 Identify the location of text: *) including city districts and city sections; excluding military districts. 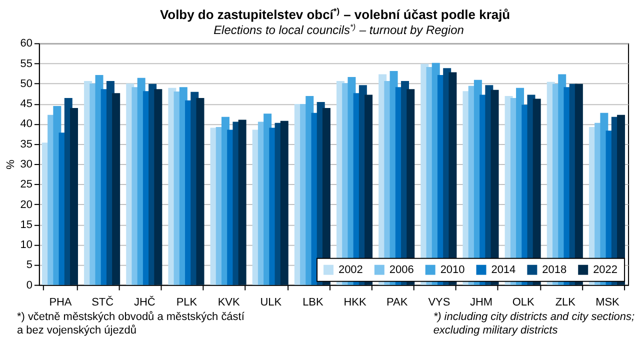
(533, 323).